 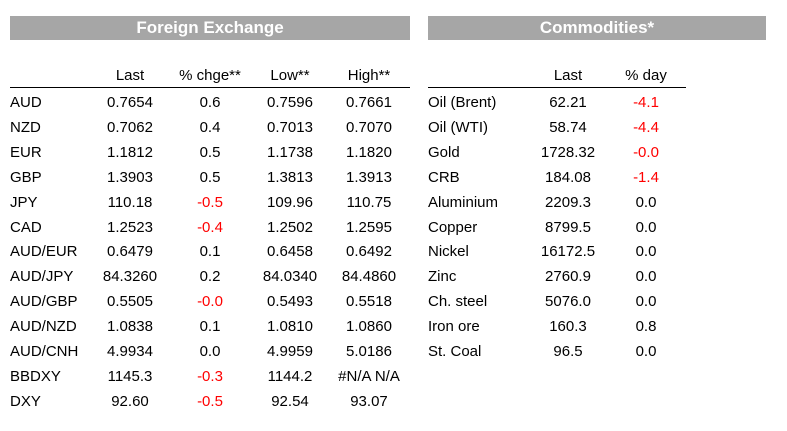 What do you see at coordinates (210, 127) in the screenshot?
I see `fx-row-change: 0.4` at bounding box center [210, 127].